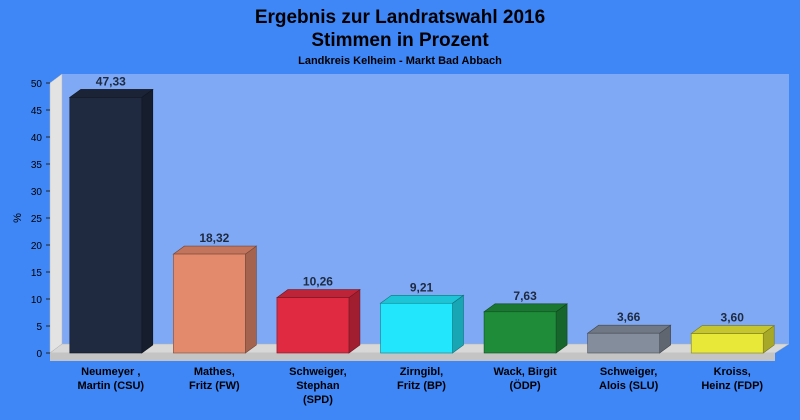 Image resolution: width=800 pixels, height=420 pixels. What do you see at coordinates (39, 327) in the screenshot?
I see `y-tick-label: 5` at bounding box center [39, 327].